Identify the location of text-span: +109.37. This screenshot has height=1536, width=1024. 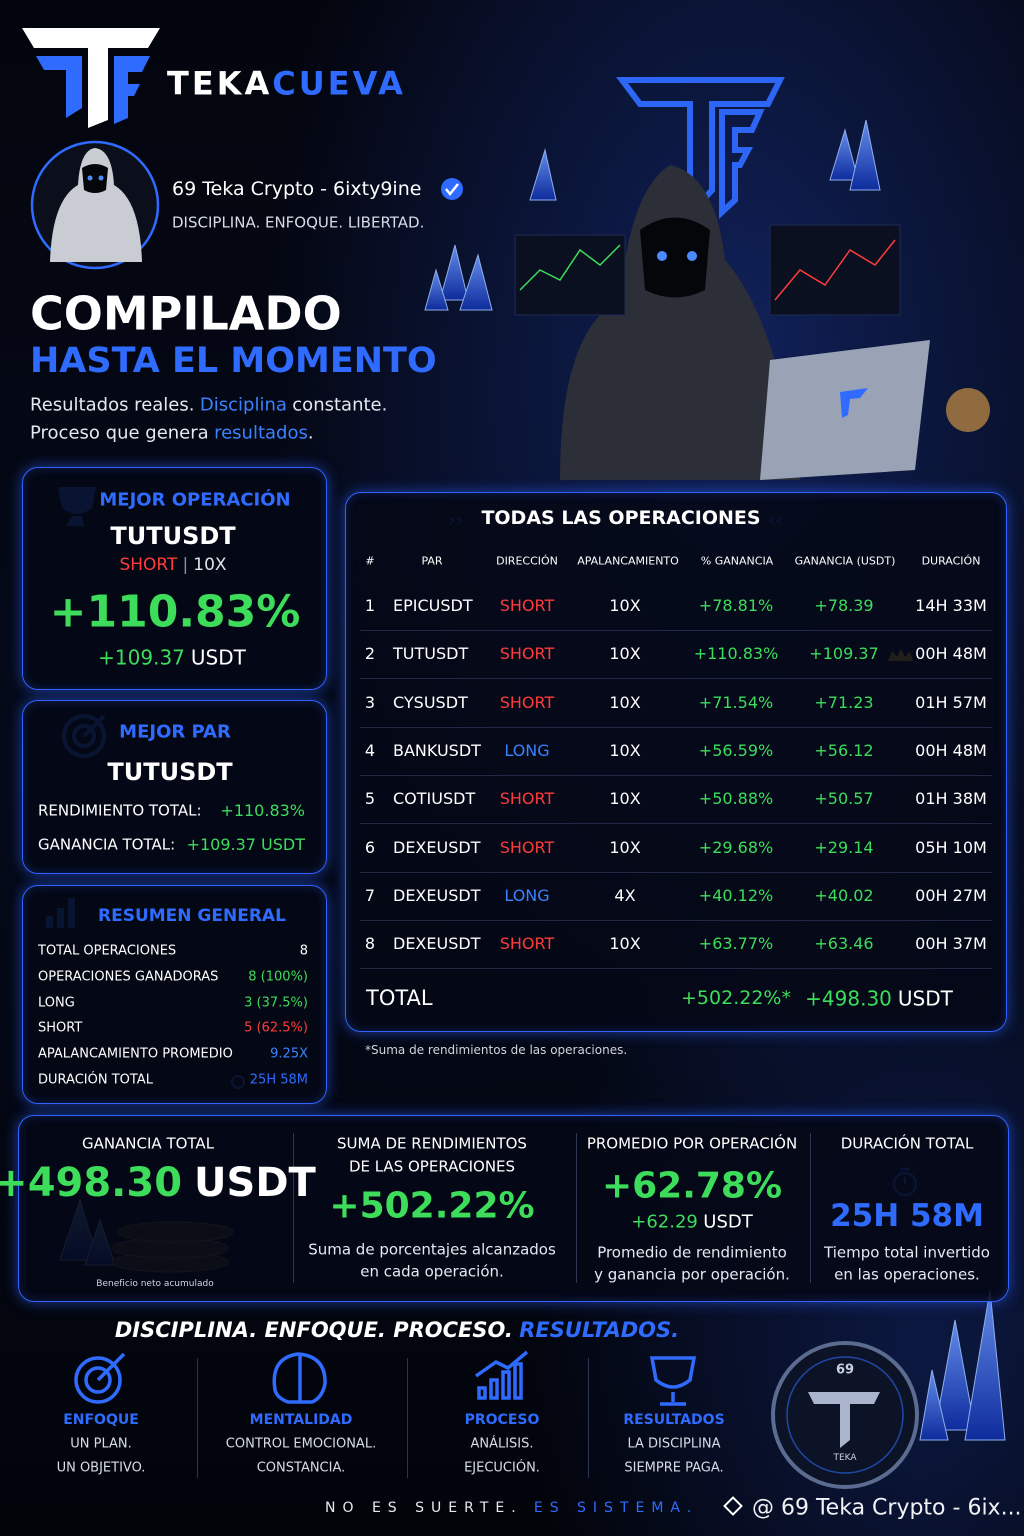
(141, 657).